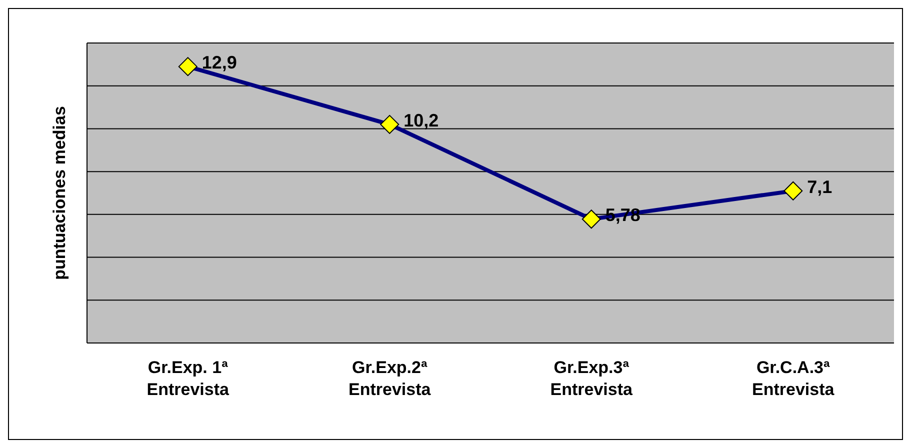 Image resolution: width=911 pixels, height=448 pixels. Describe the element at coordinates (421, 120) in the screenshot. I see `data-label: 10,2` at that location.